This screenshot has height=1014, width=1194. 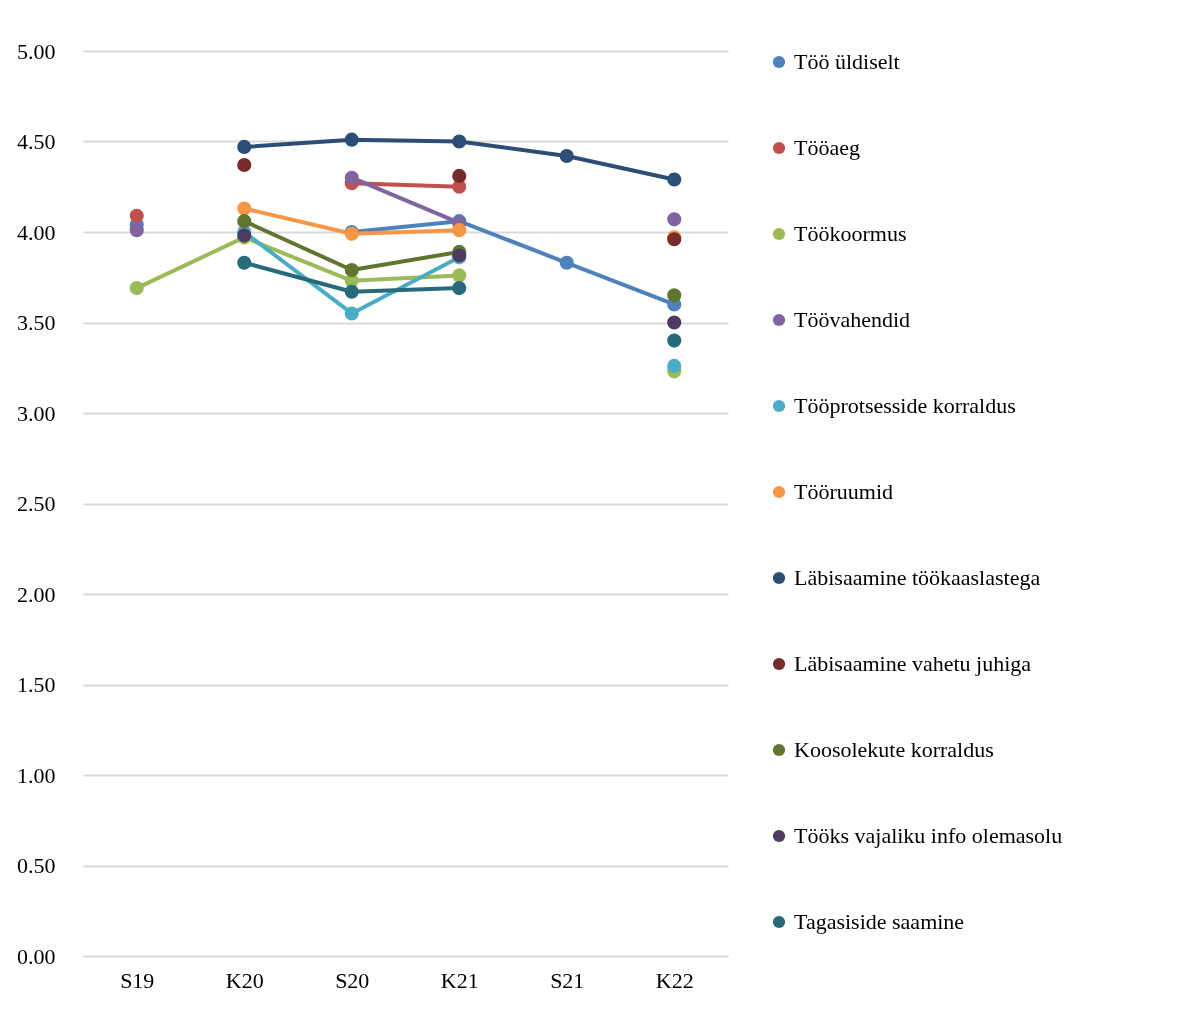 What do you see at coordinates (459, 980) in the screenshot?
I see `x-tick-label: K21` at bounding box center [459, 980].